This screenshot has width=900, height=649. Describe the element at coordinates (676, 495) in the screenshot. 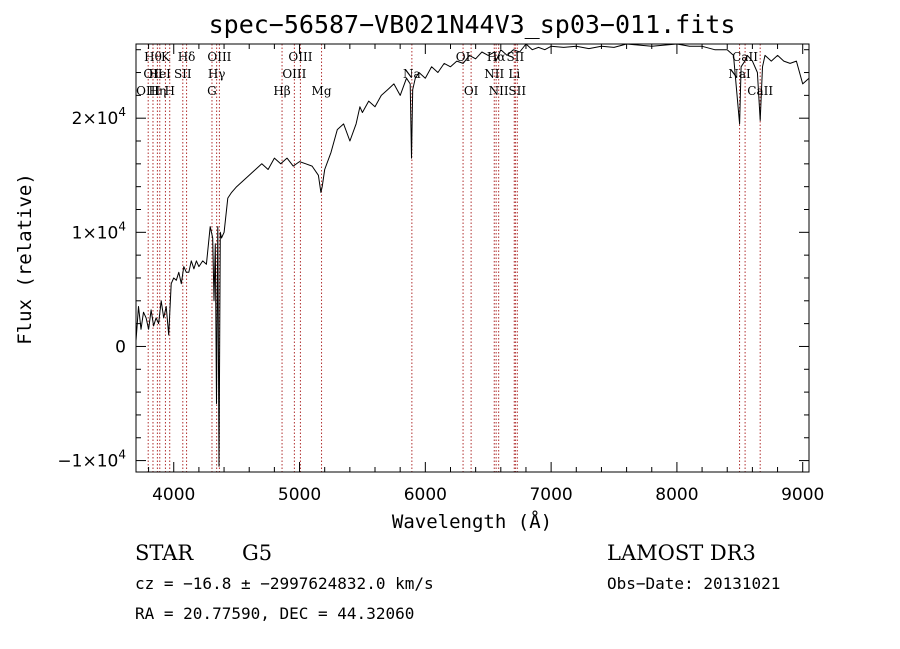

I see `x-tick-label: 8000` at that location.